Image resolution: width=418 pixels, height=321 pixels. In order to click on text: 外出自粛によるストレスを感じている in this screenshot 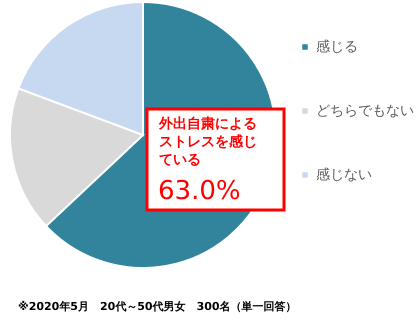, I will do `click(207, 142)`.